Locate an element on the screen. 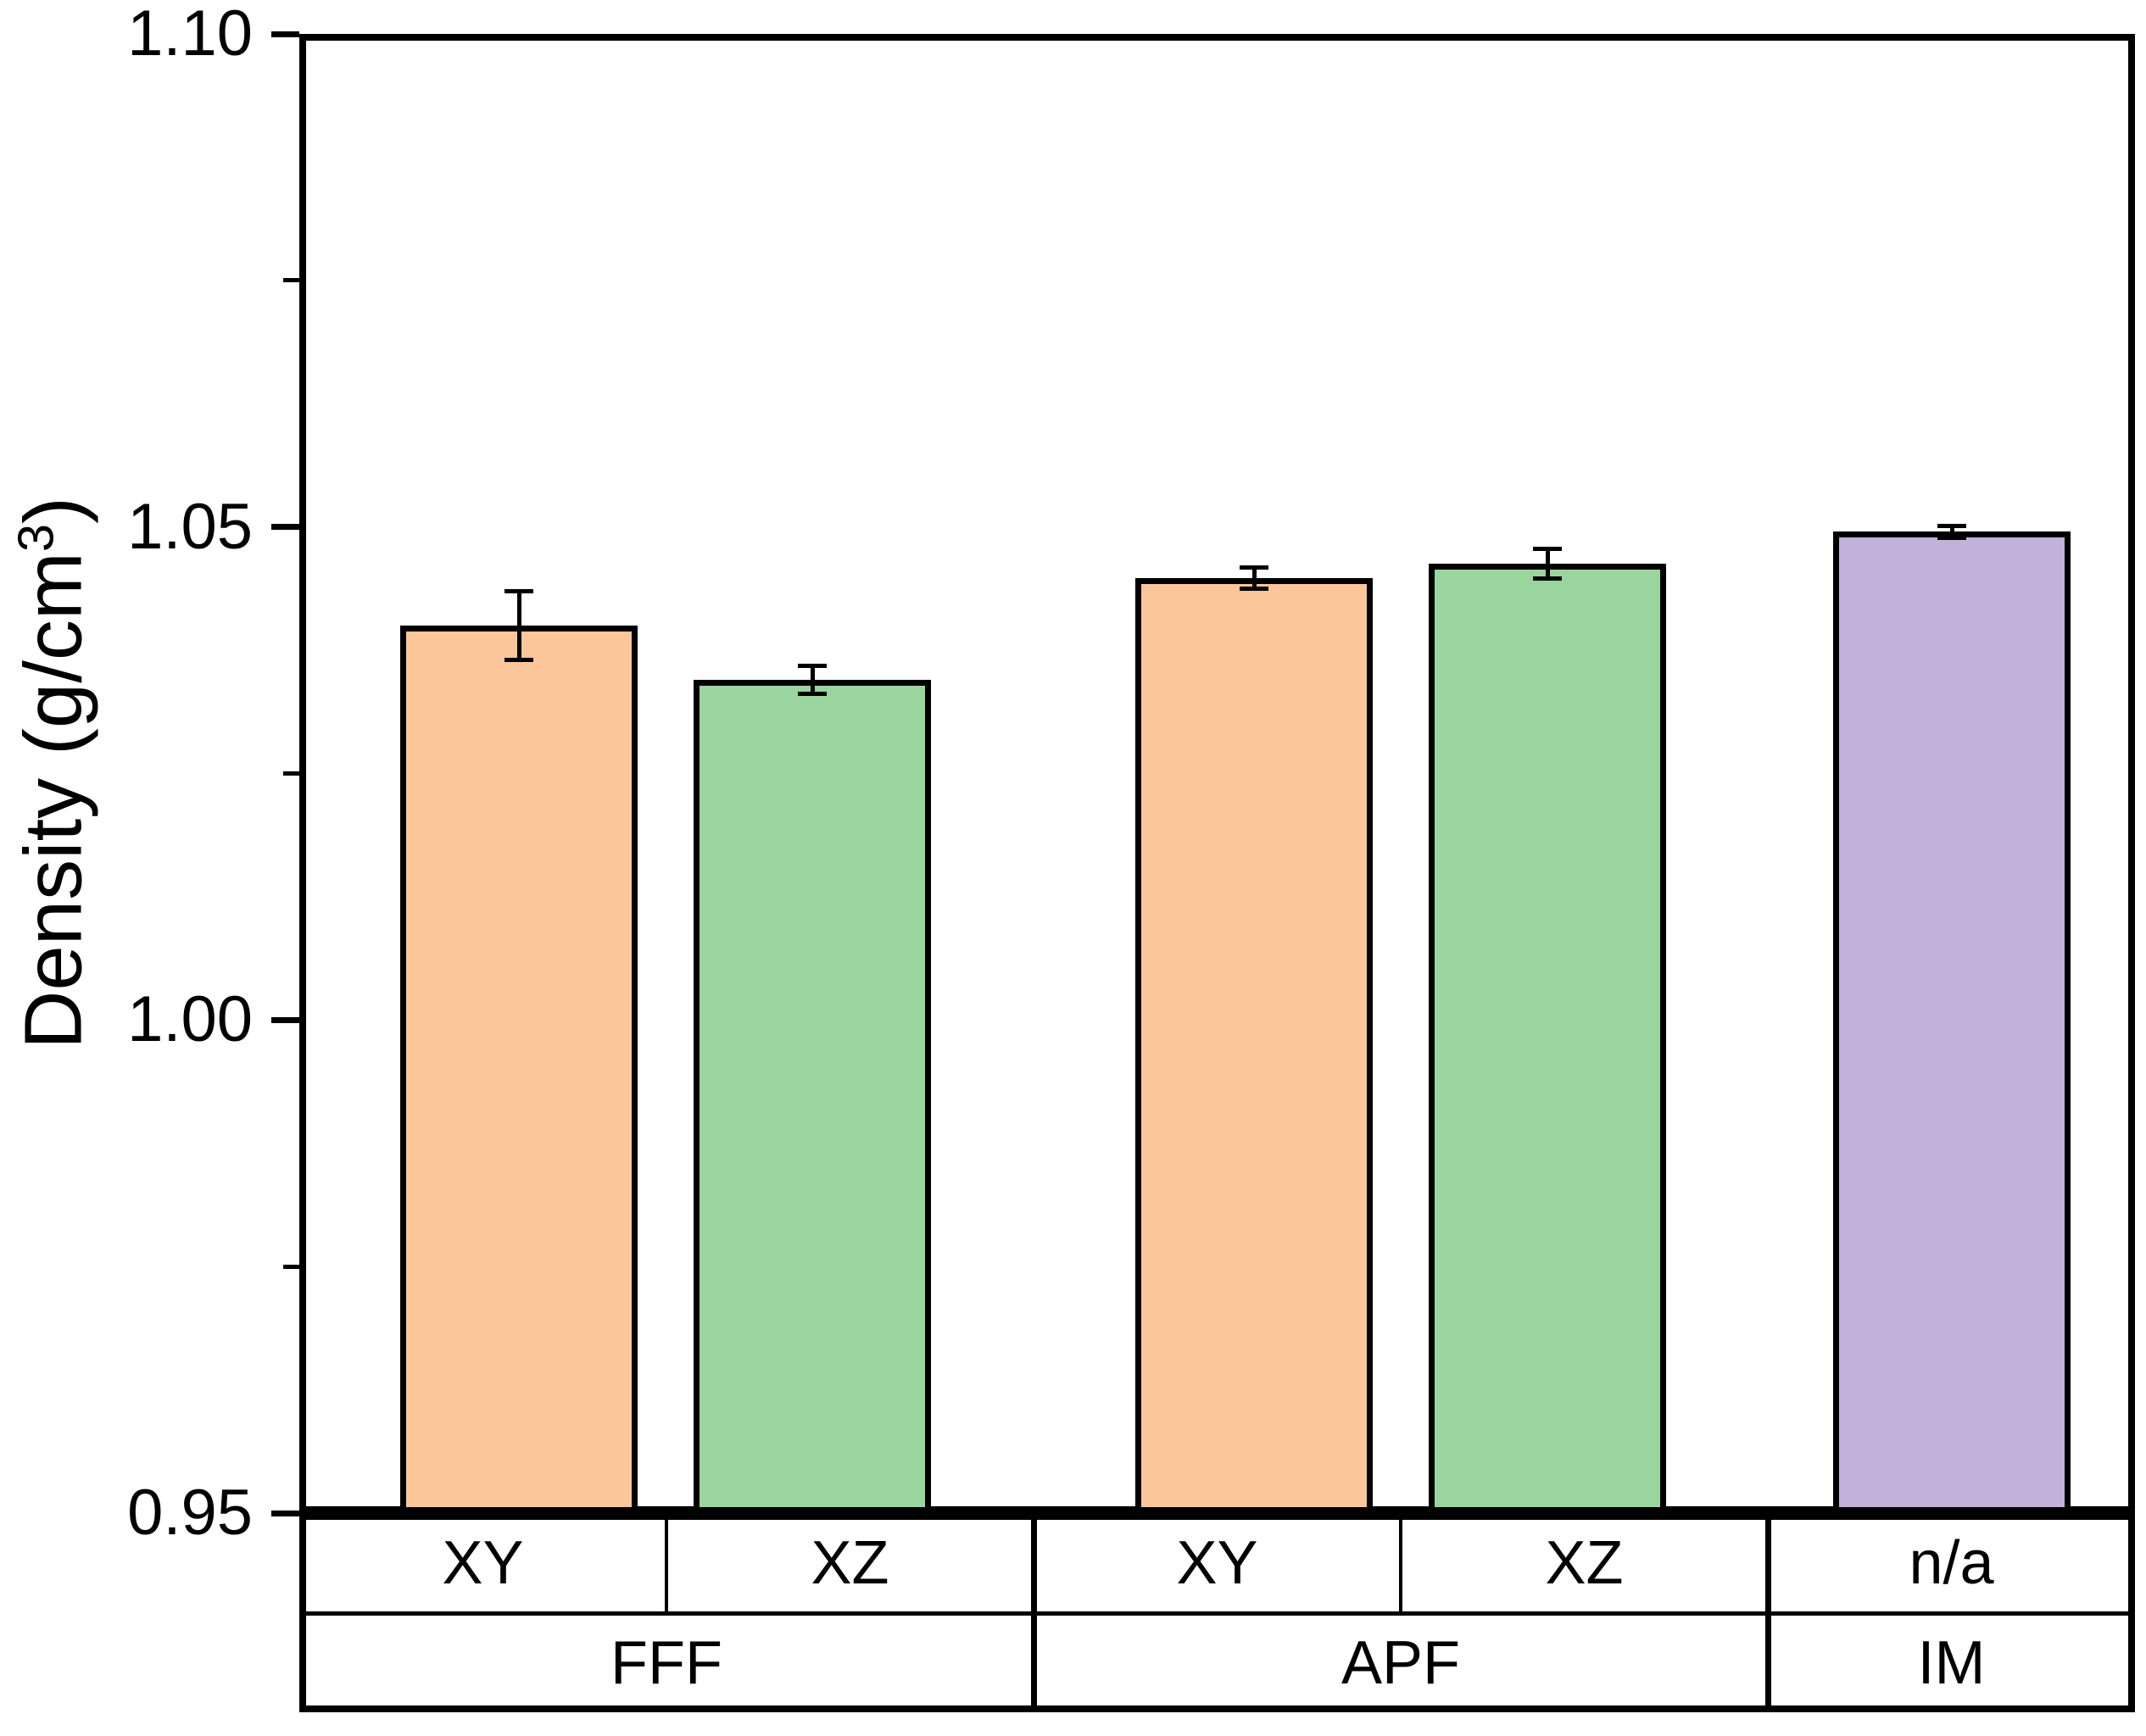 The width and height of the screenshot is (2146, 1736). orientation-cell-label-na: n/a is located at coordinates (1951, 1563).